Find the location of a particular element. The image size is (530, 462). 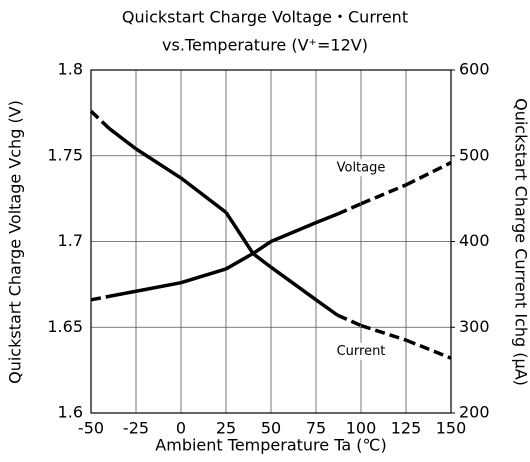

y-tick-label: 1.7 is located at coordinates (70, 240).